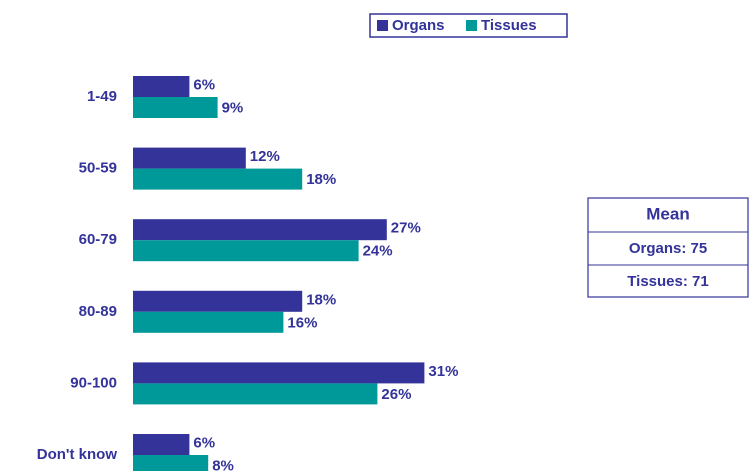  What do you see at coordinates (396, 394) in the screenshot?
I see `value-label: 26%` at bounding box center [396, 394].